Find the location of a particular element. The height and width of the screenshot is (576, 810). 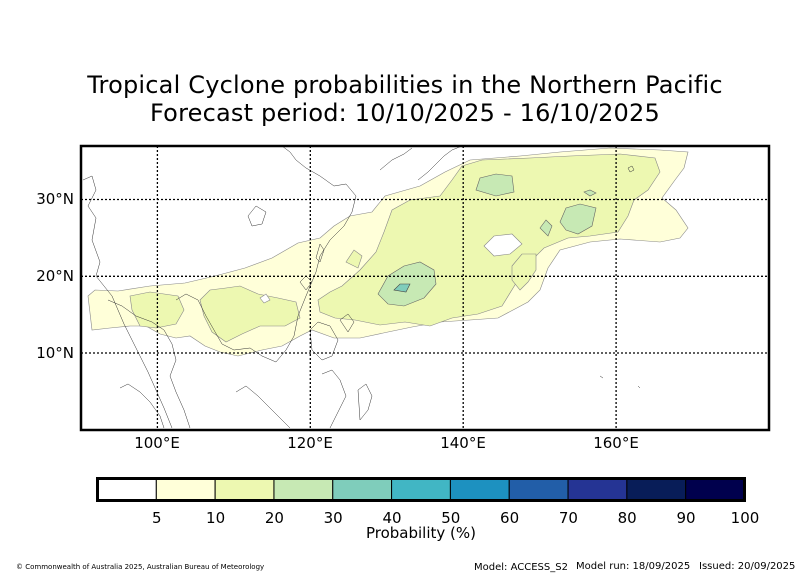

colorbar-tick-90: 90 is located at coordinates (686, 518).